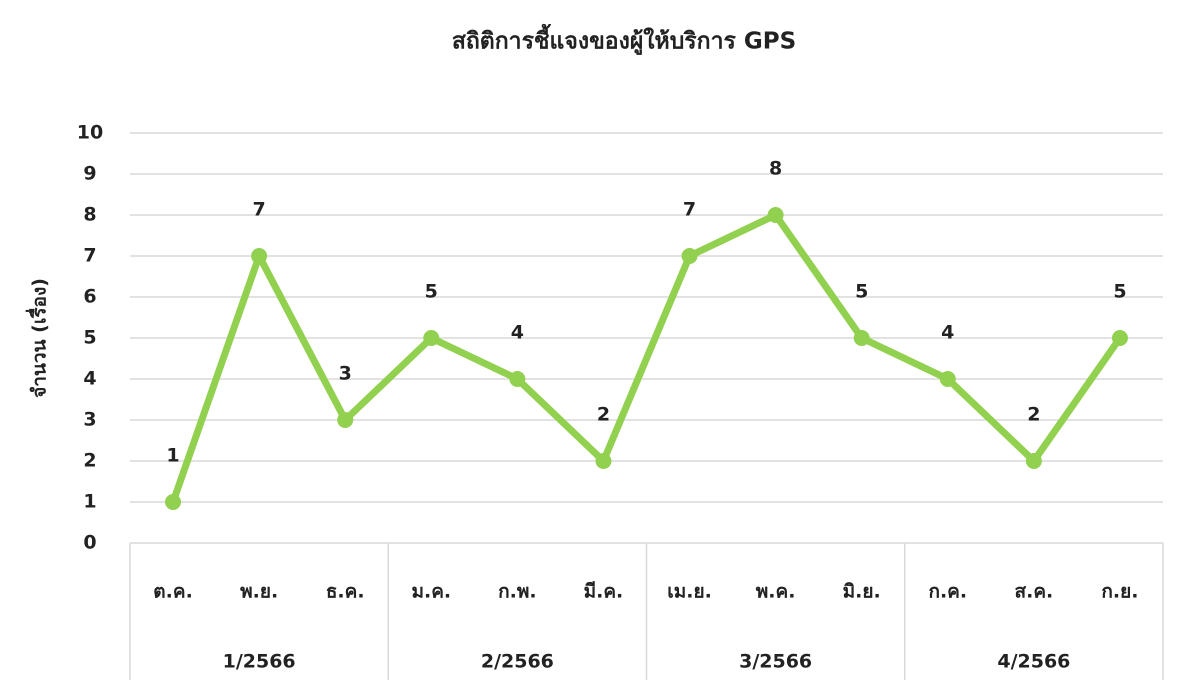 This screenshot has height=680, width=1199. What do you see at coordinates (259, 592) in the screenshot?
I see `x-tick-label: พ.ย.` at bounding box center [259, 592].